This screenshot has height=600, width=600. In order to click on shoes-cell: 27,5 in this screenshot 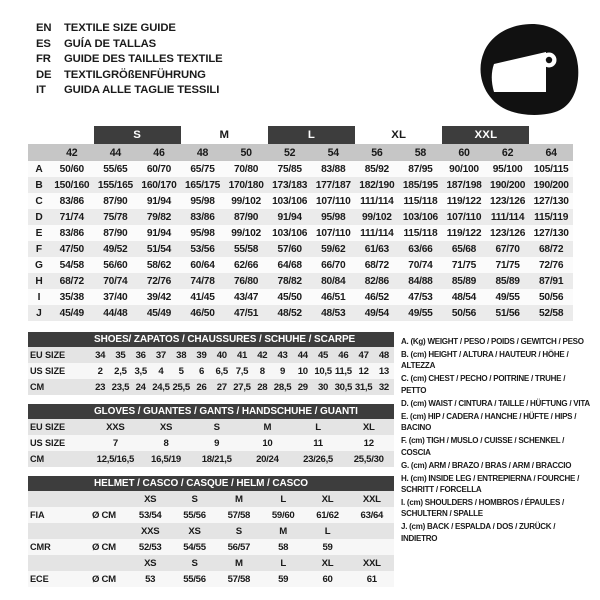, I will do `click(242, 387)`.